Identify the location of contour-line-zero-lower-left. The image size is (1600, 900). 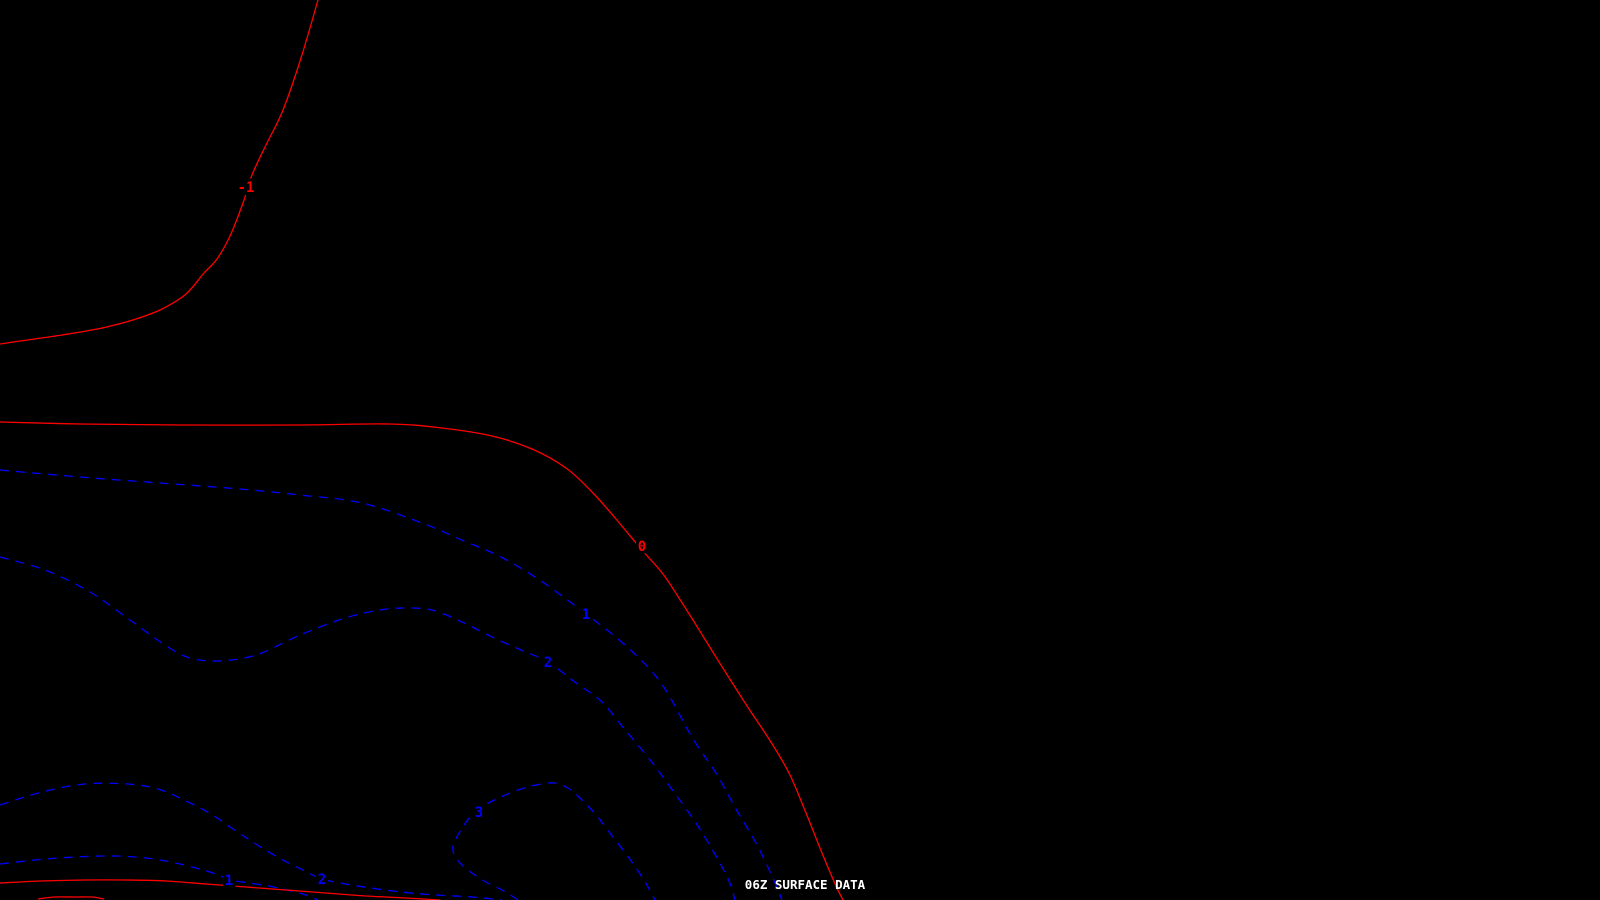
(220, 889).